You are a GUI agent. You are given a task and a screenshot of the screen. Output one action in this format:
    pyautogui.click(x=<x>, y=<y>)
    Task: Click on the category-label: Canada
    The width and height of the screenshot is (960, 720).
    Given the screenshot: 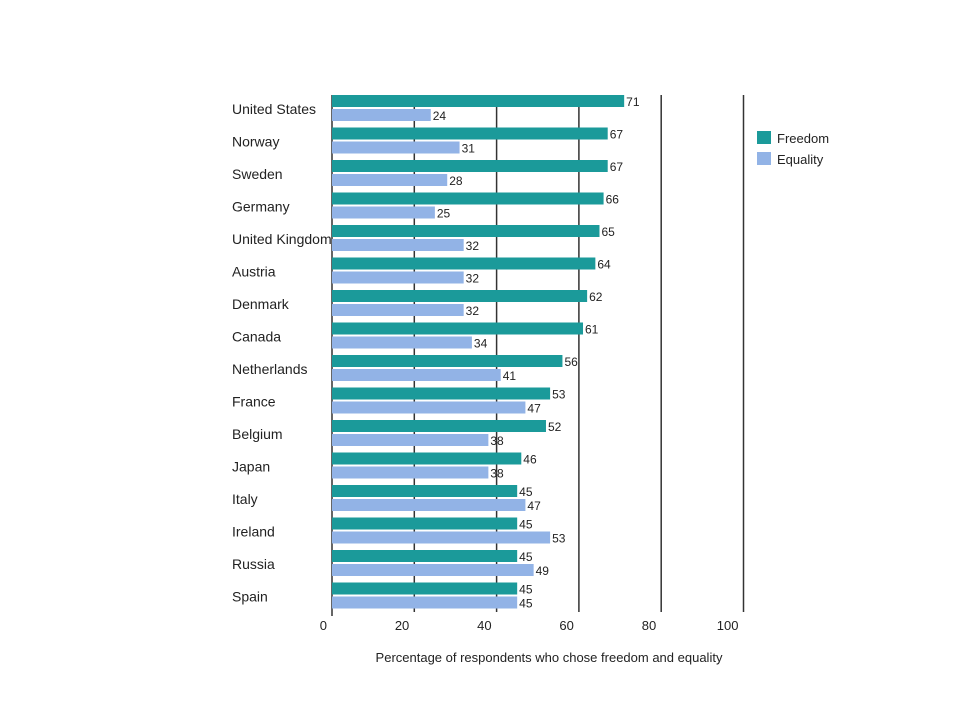 What is the action you would take?
    pyautogui.click(x=256, y=337)
    